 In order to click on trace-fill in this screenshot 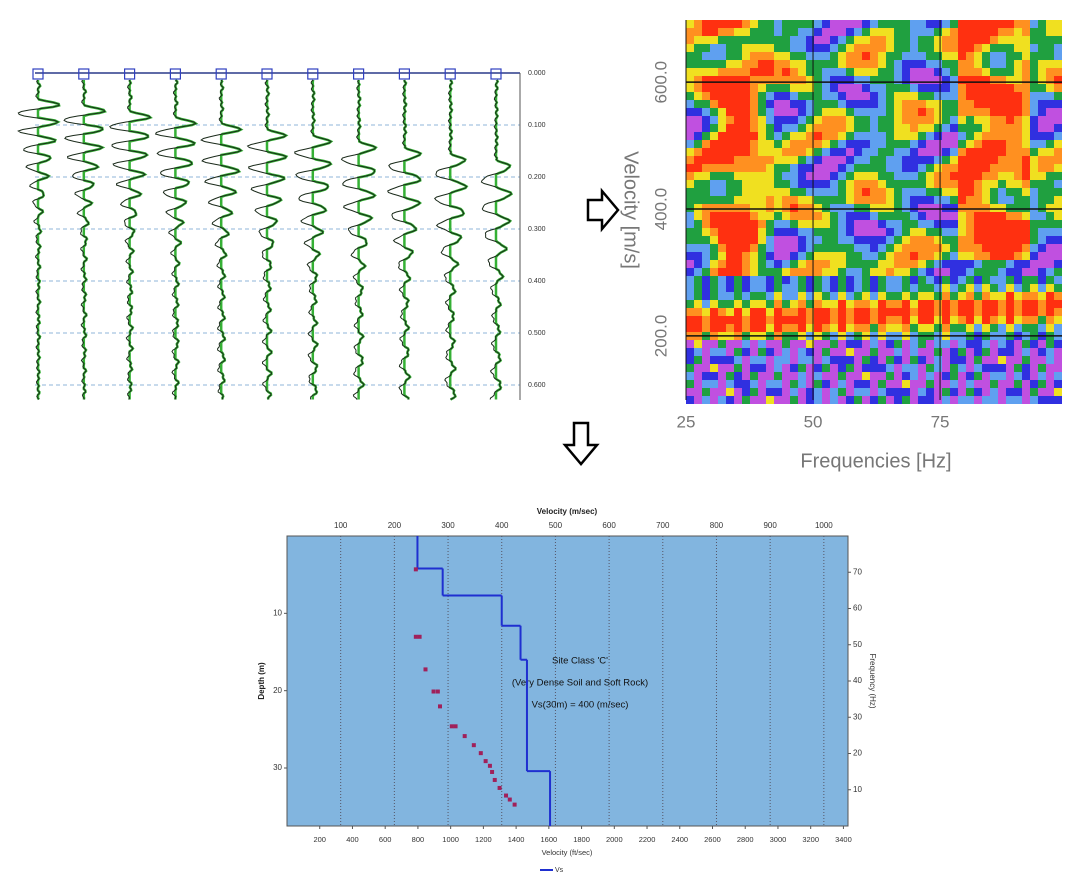, I will do `click(48, 240)`.